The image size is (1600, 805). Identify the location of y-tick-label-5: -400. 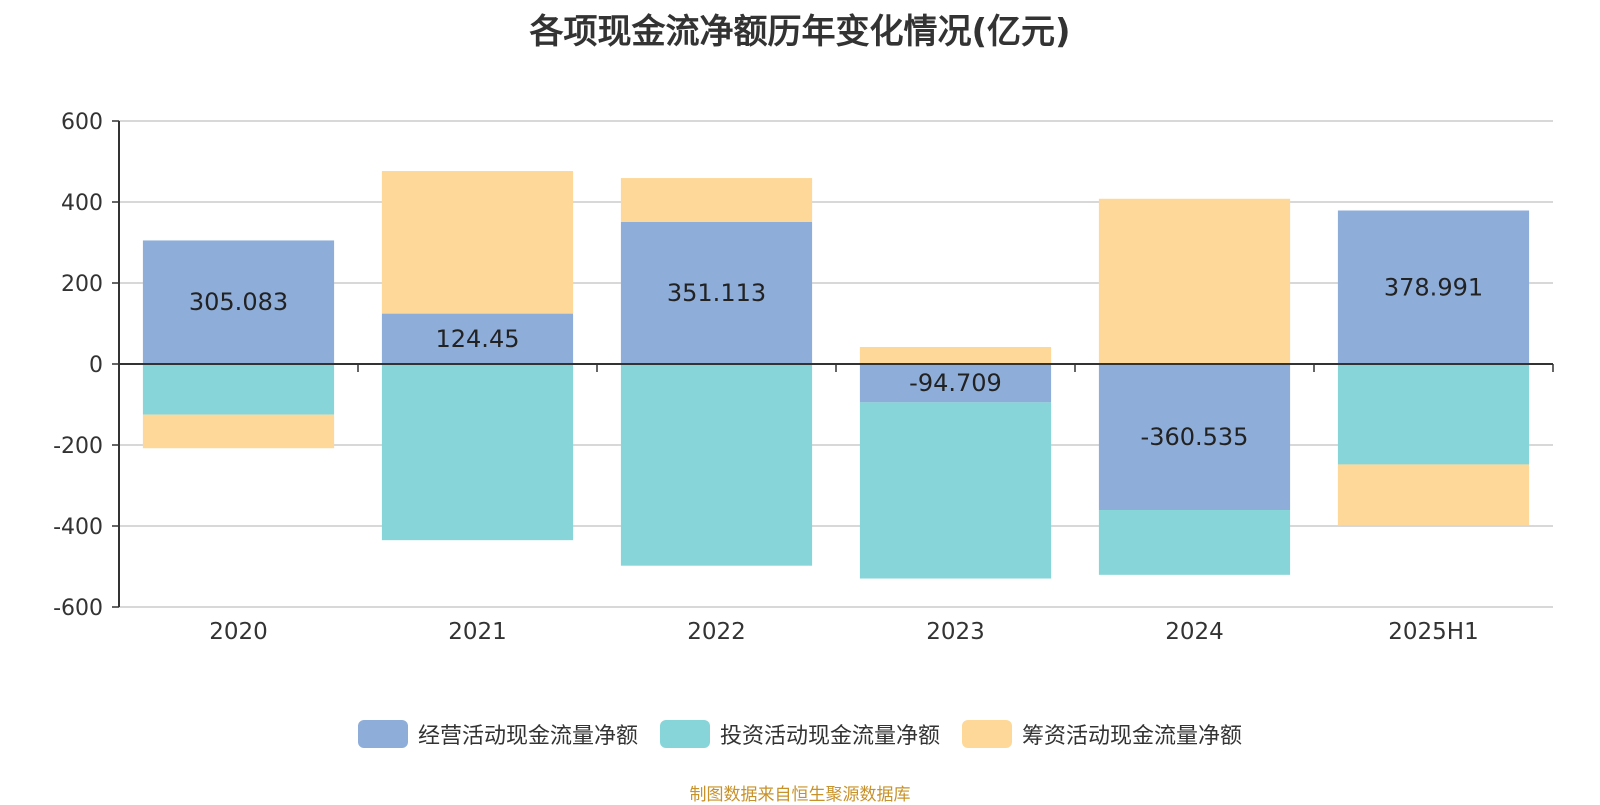
(78, 527).